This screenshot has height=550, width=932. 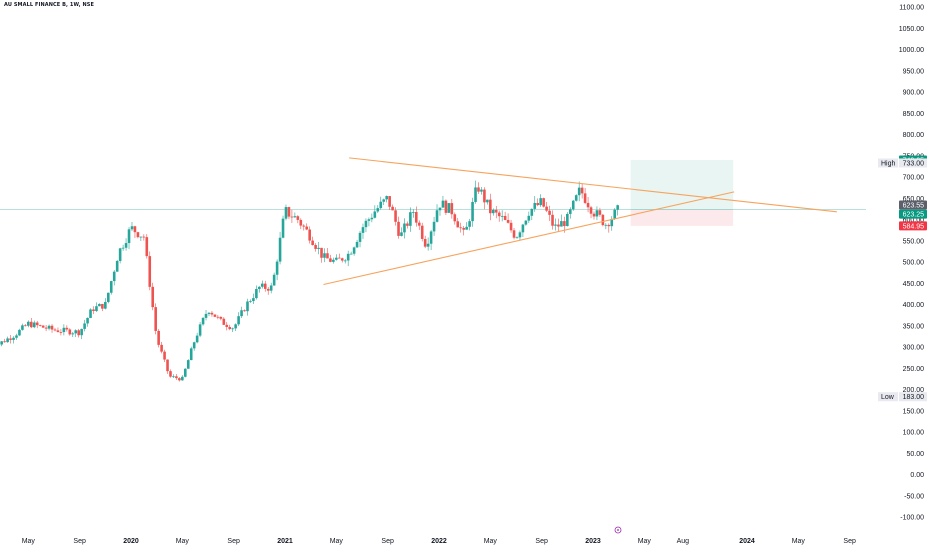 I want to click on price-tag: 623.25, so click(x=913, y=214).